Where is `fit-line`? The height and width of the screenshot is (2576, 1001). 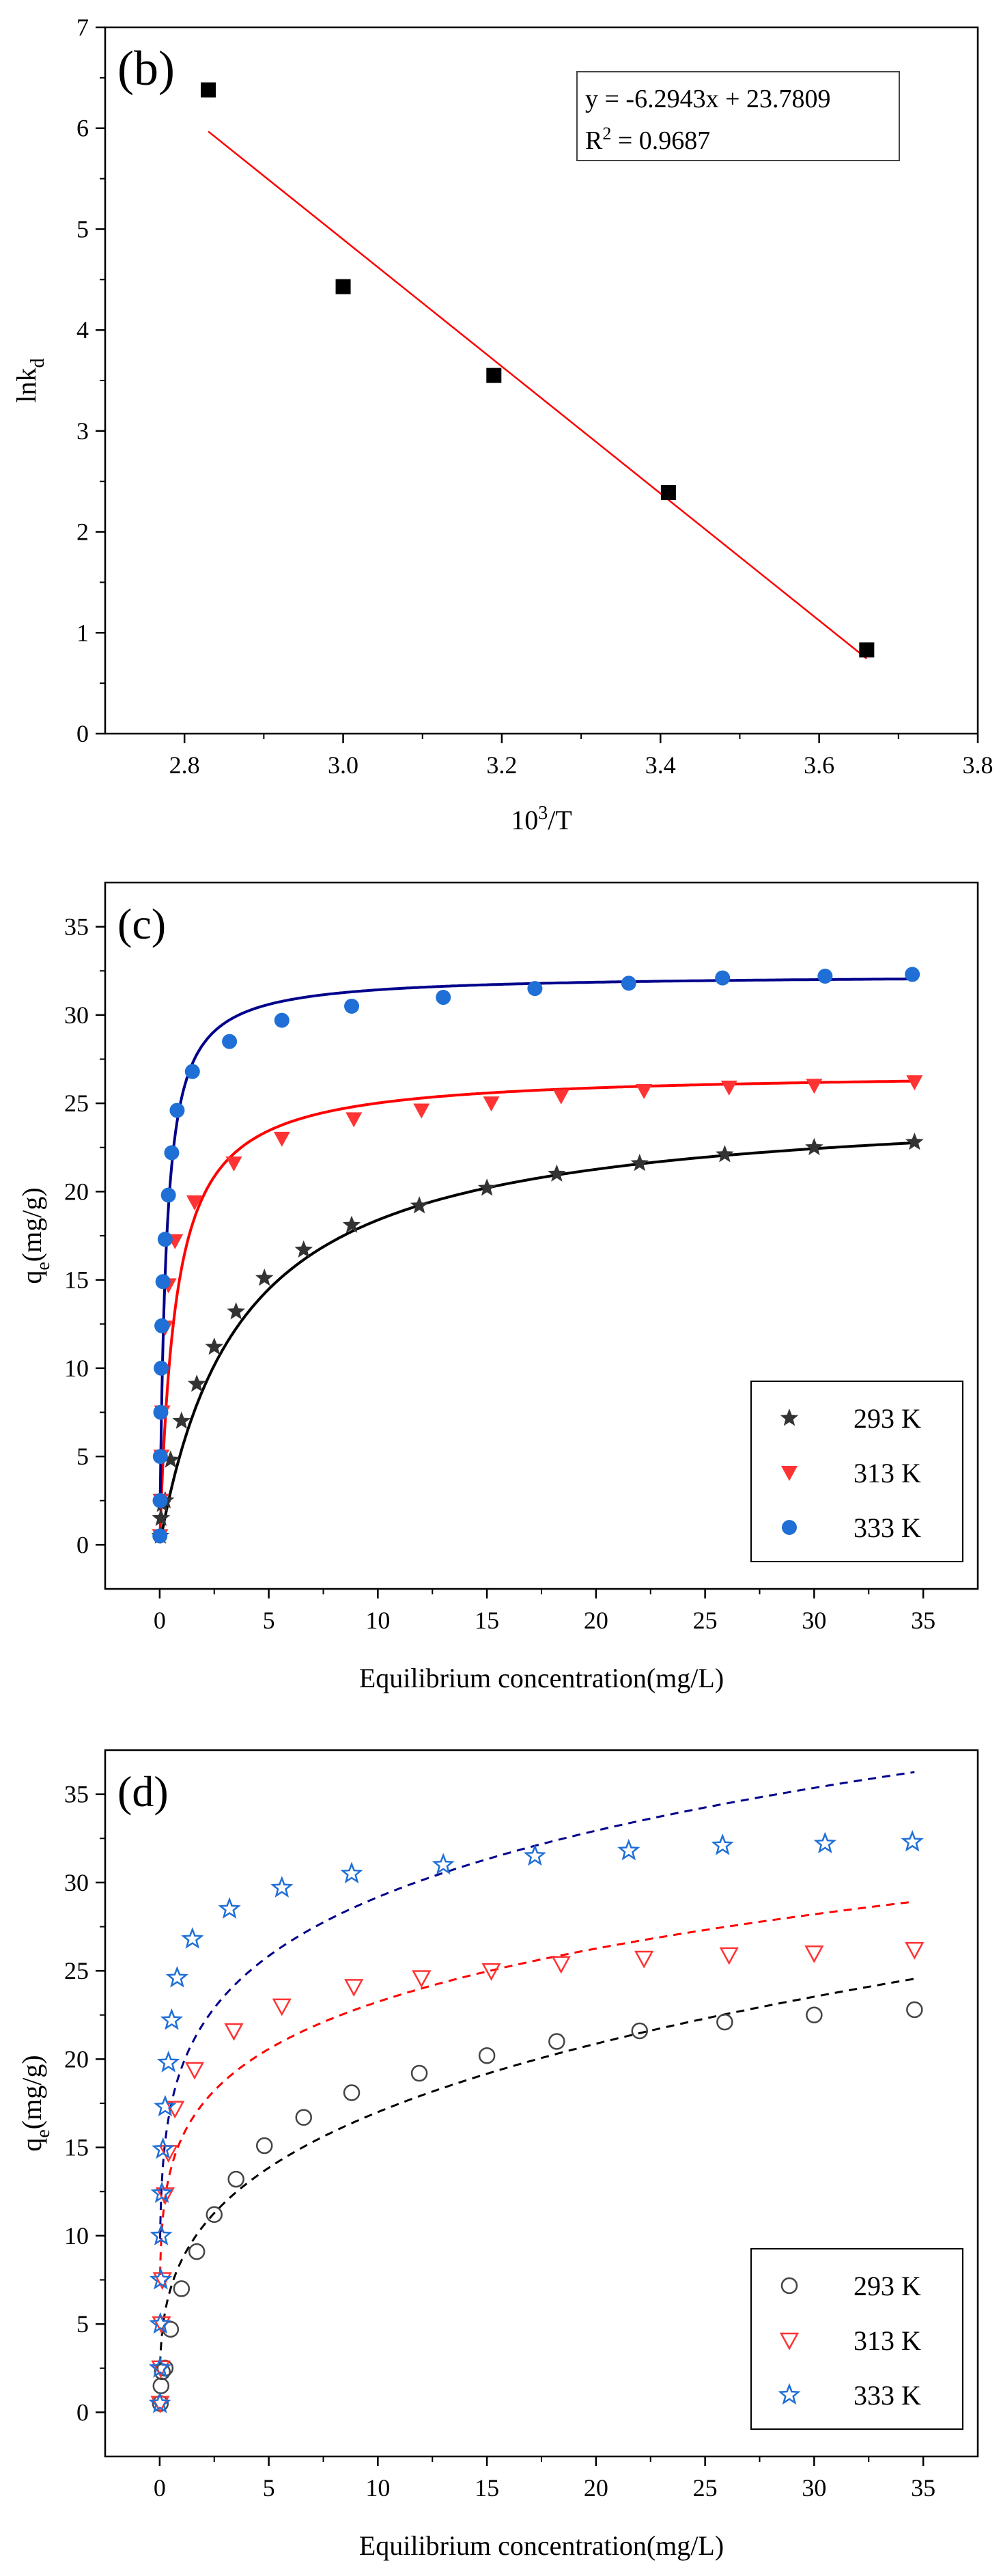 fit-line is located at coordinates (538, 395).